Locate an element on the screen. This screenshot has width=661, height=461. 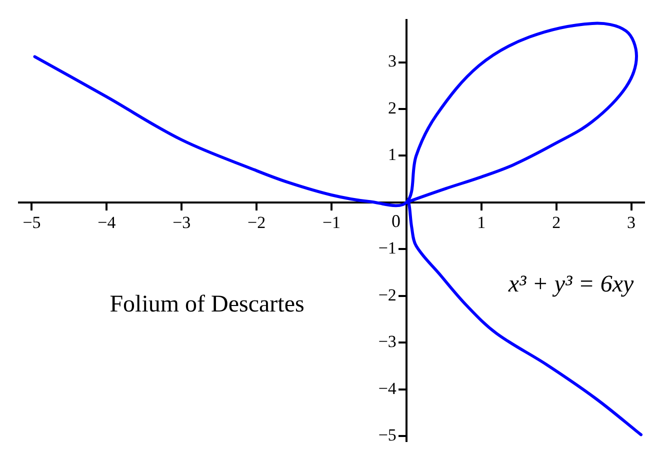
y-tick-label: 1 is located at coordinates (392, 154).